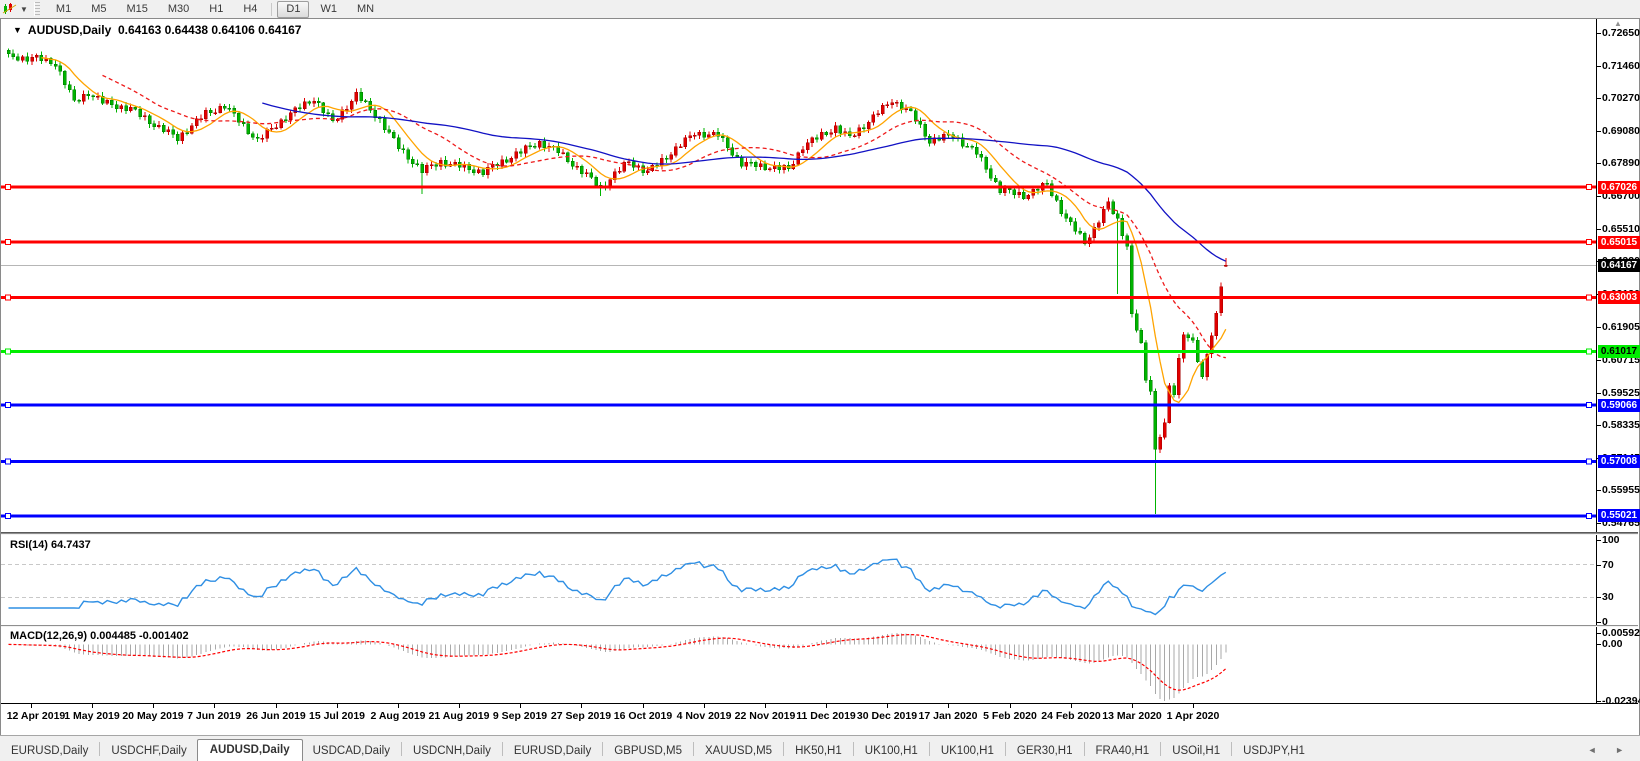  I want to click on toolbar-grip, so click(36, 9).